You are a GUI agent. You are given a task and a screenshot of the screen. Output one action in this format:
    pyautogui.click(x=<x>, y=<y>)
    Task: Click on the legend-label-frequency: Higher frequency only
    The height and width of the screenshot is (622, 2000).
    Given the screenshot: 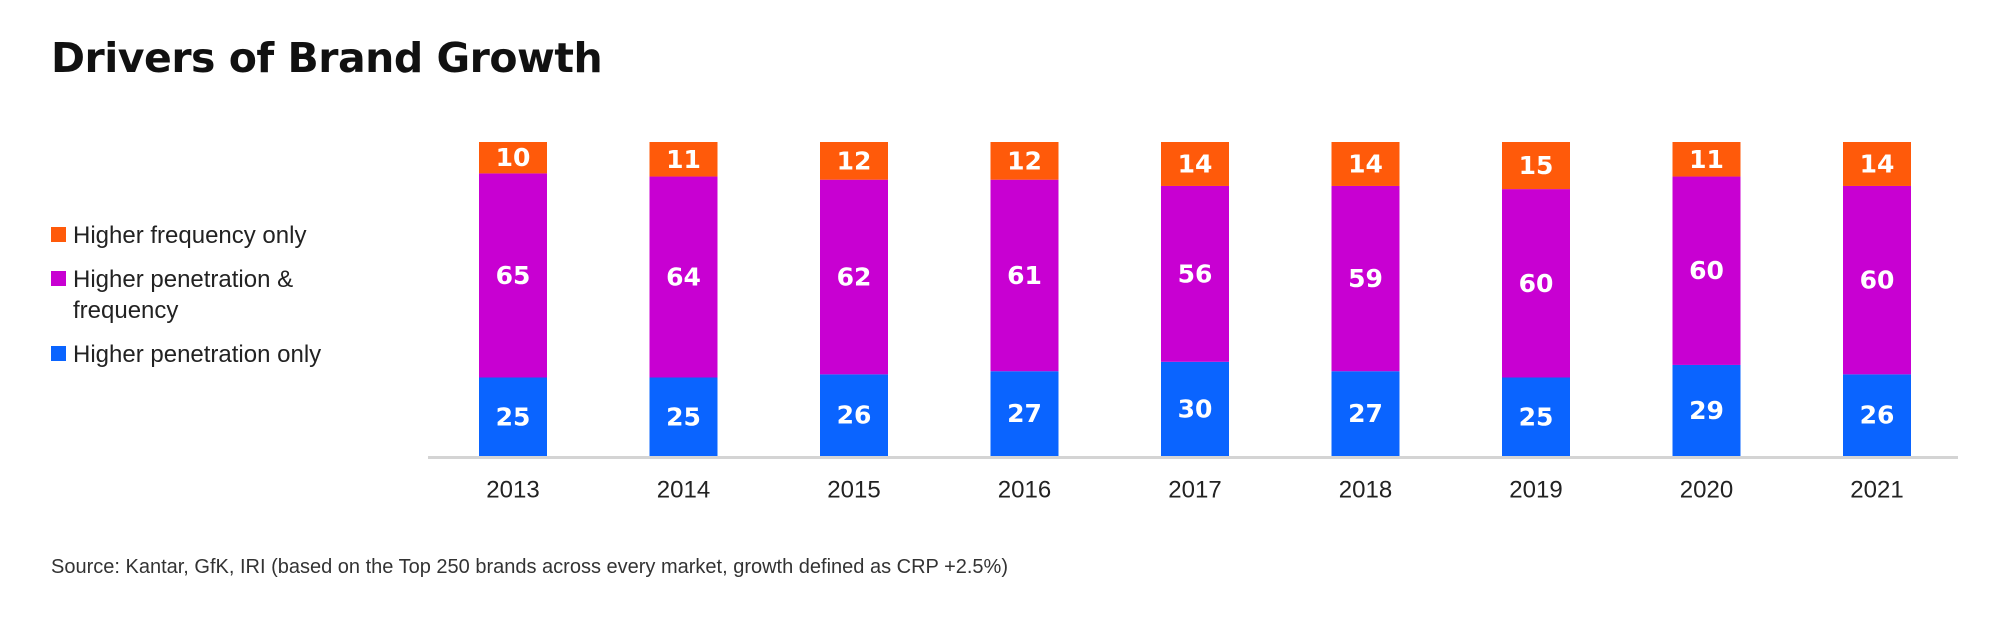 What is the action you would take?
    pyautogui.click(x=190, y=235)
    